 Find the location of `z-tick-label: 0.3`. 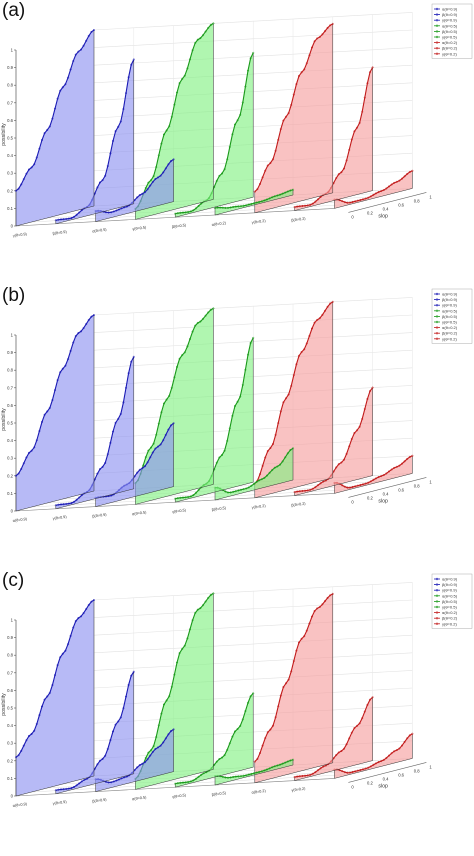

z-tick-label: 0.3 is located at coordinates (10, 743).